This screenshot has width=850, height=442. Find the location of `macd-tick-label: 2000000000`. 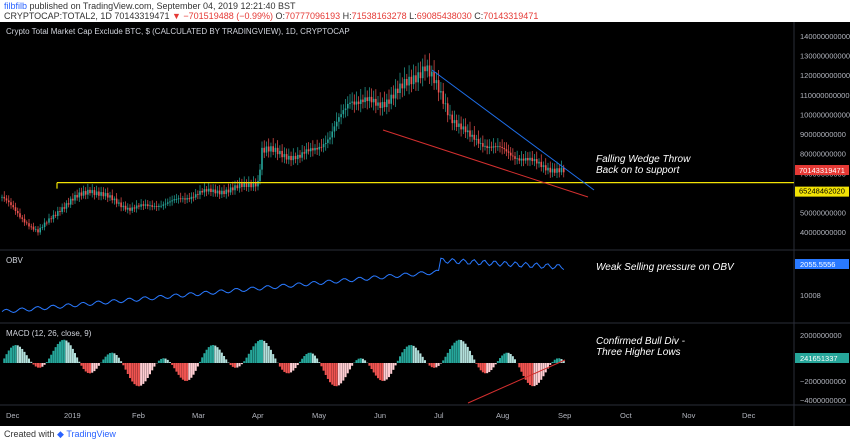

macd-tick-label: 2000000000 is located at coordinates (821, 335).